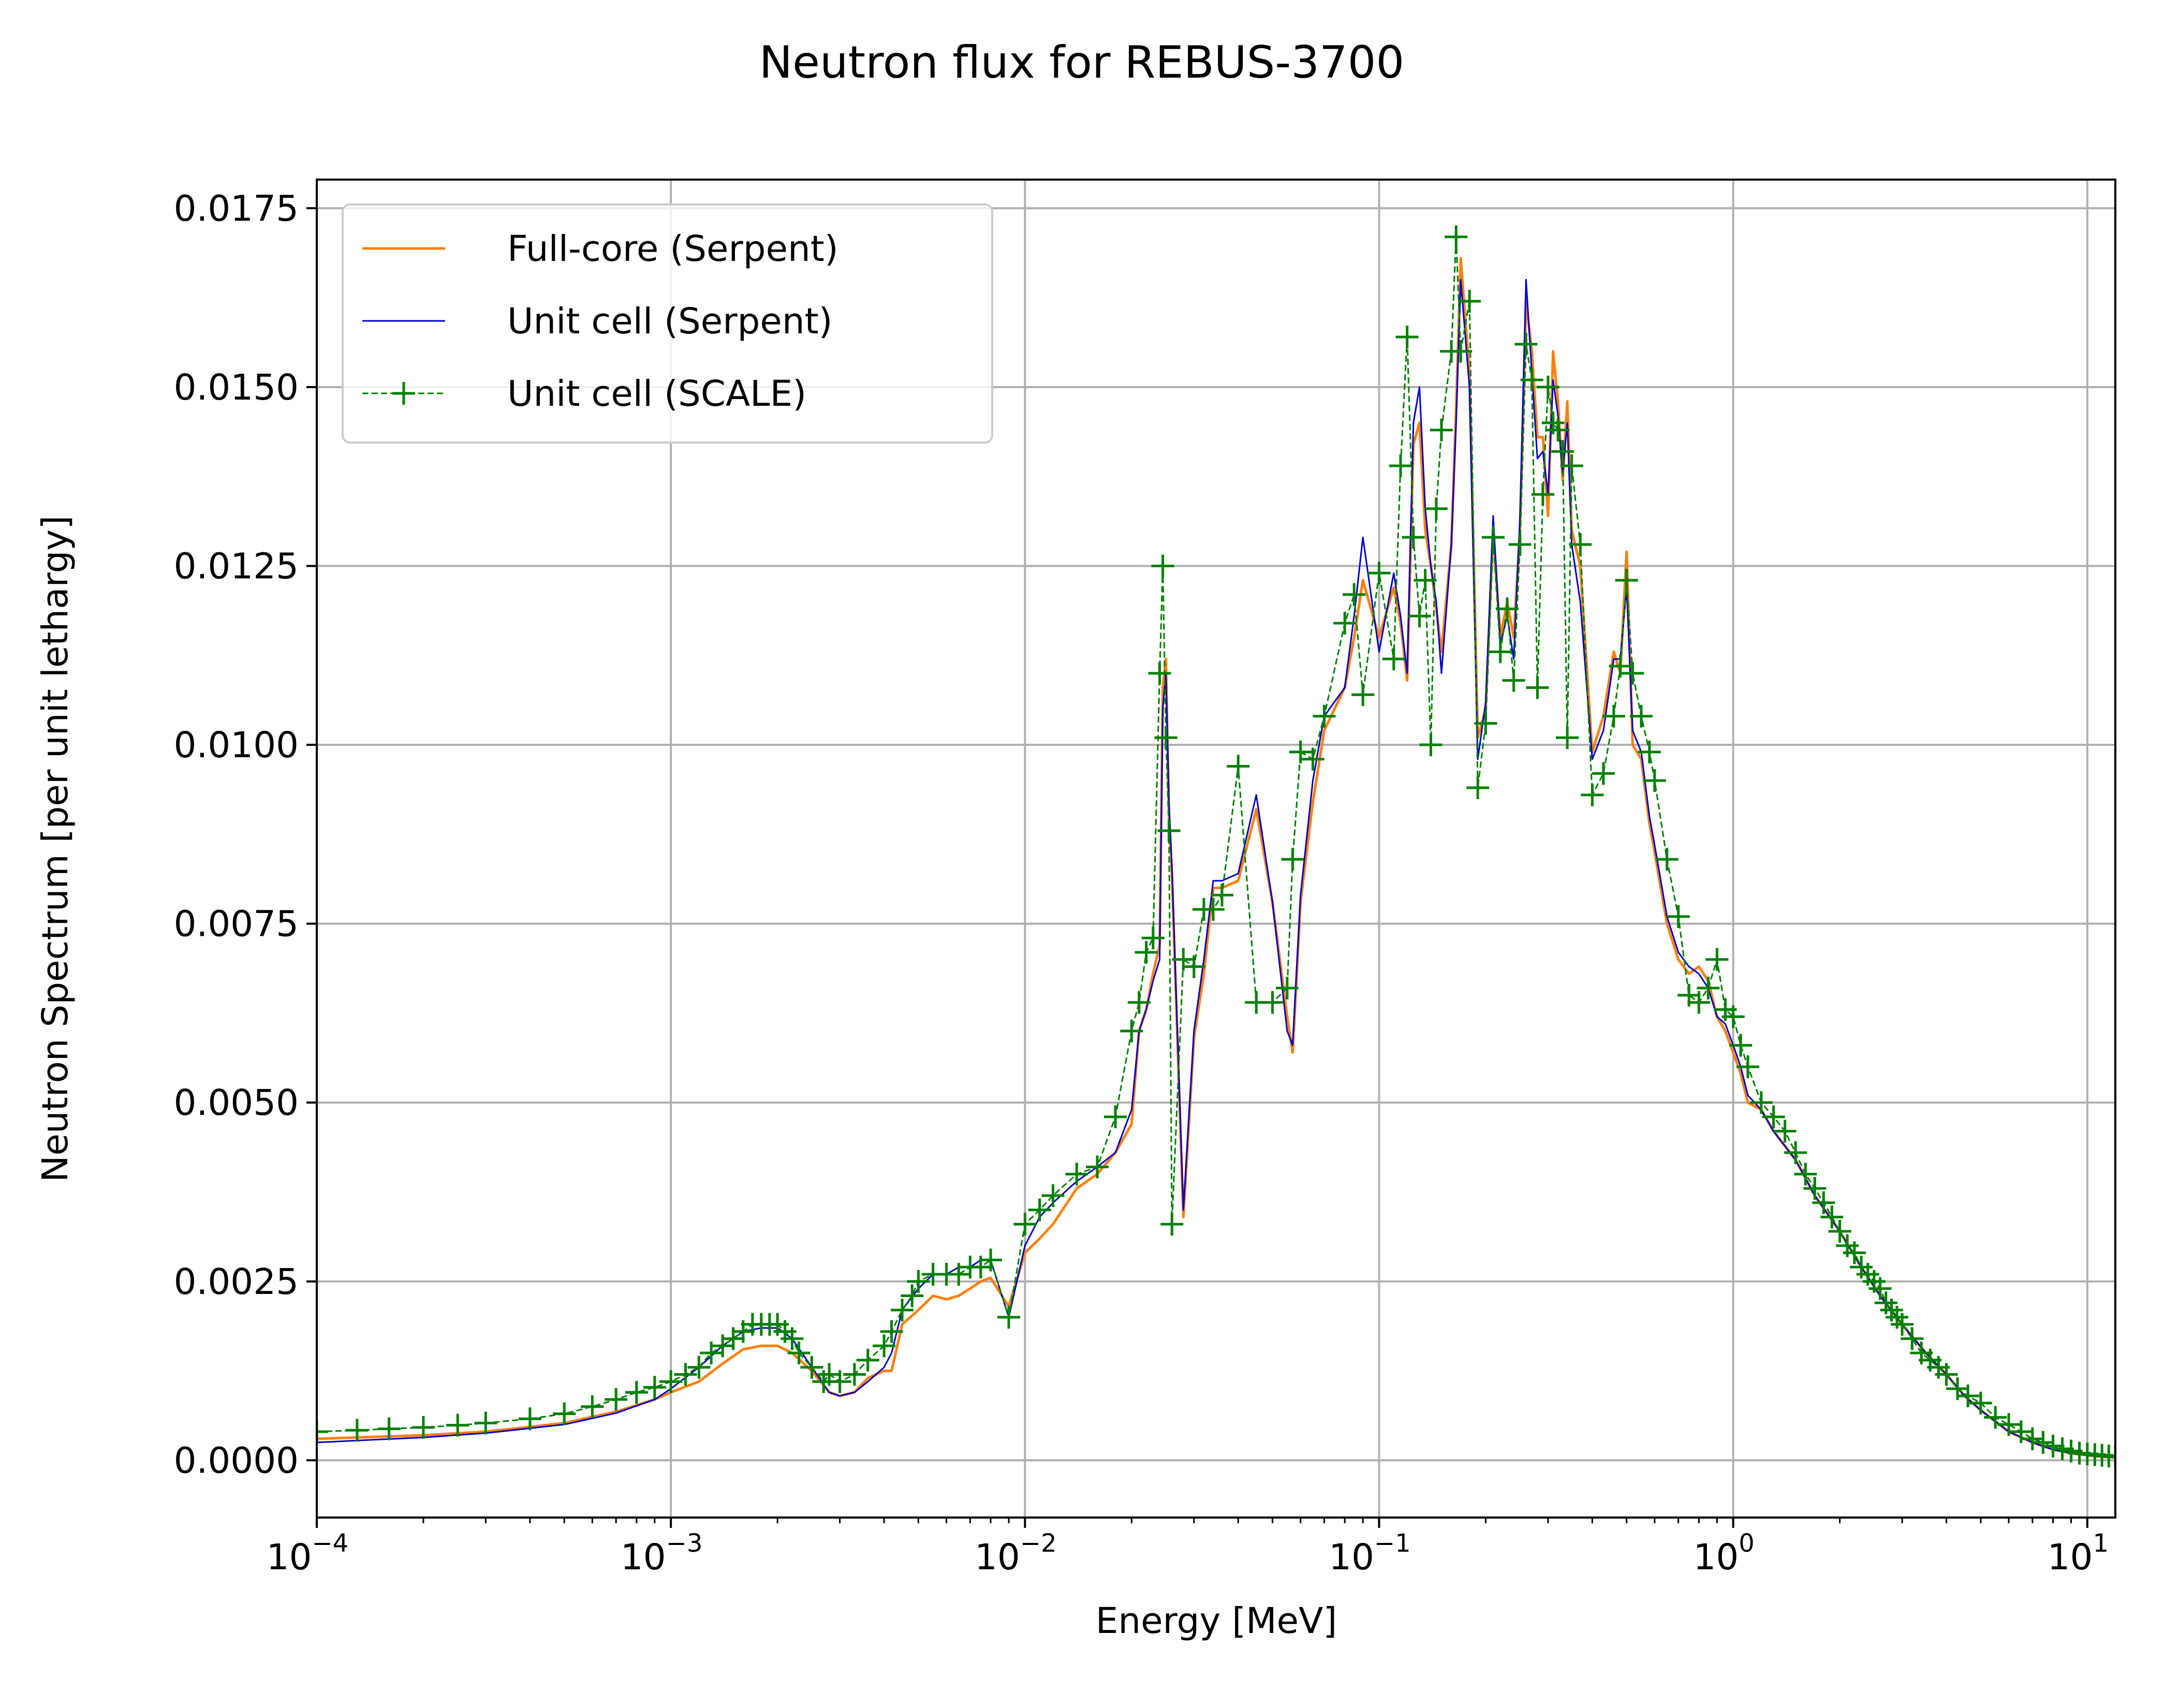  Describe the element at coordinates (236, 1282) in the screenshot. I see `y-tick-label: 0.0025` at that location.